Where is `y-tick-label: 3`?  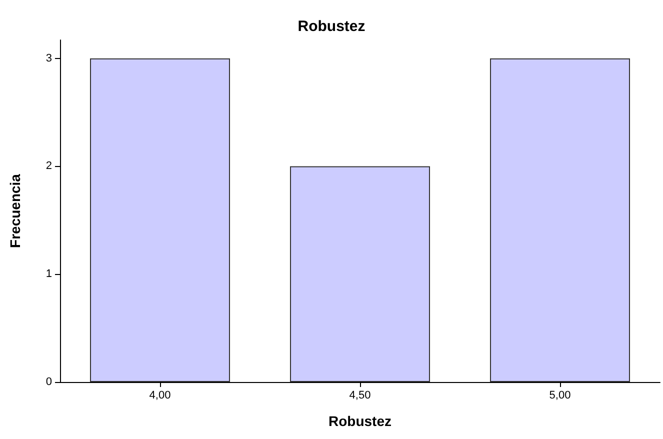 y-tick-label: 3 is located at coordinates (49, 58).